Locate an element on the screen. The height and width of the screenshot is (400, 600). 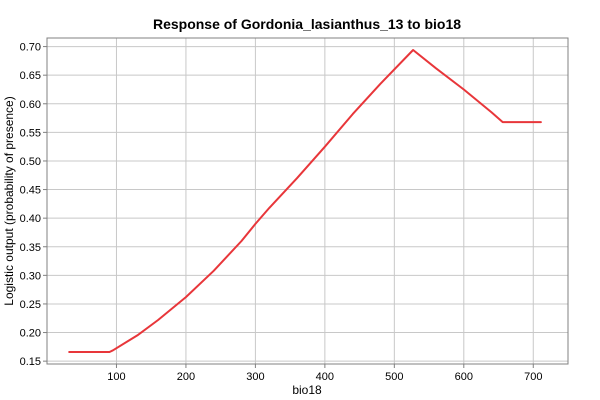
y-tick-label: 0.70 is located at coordinates (30, 48).